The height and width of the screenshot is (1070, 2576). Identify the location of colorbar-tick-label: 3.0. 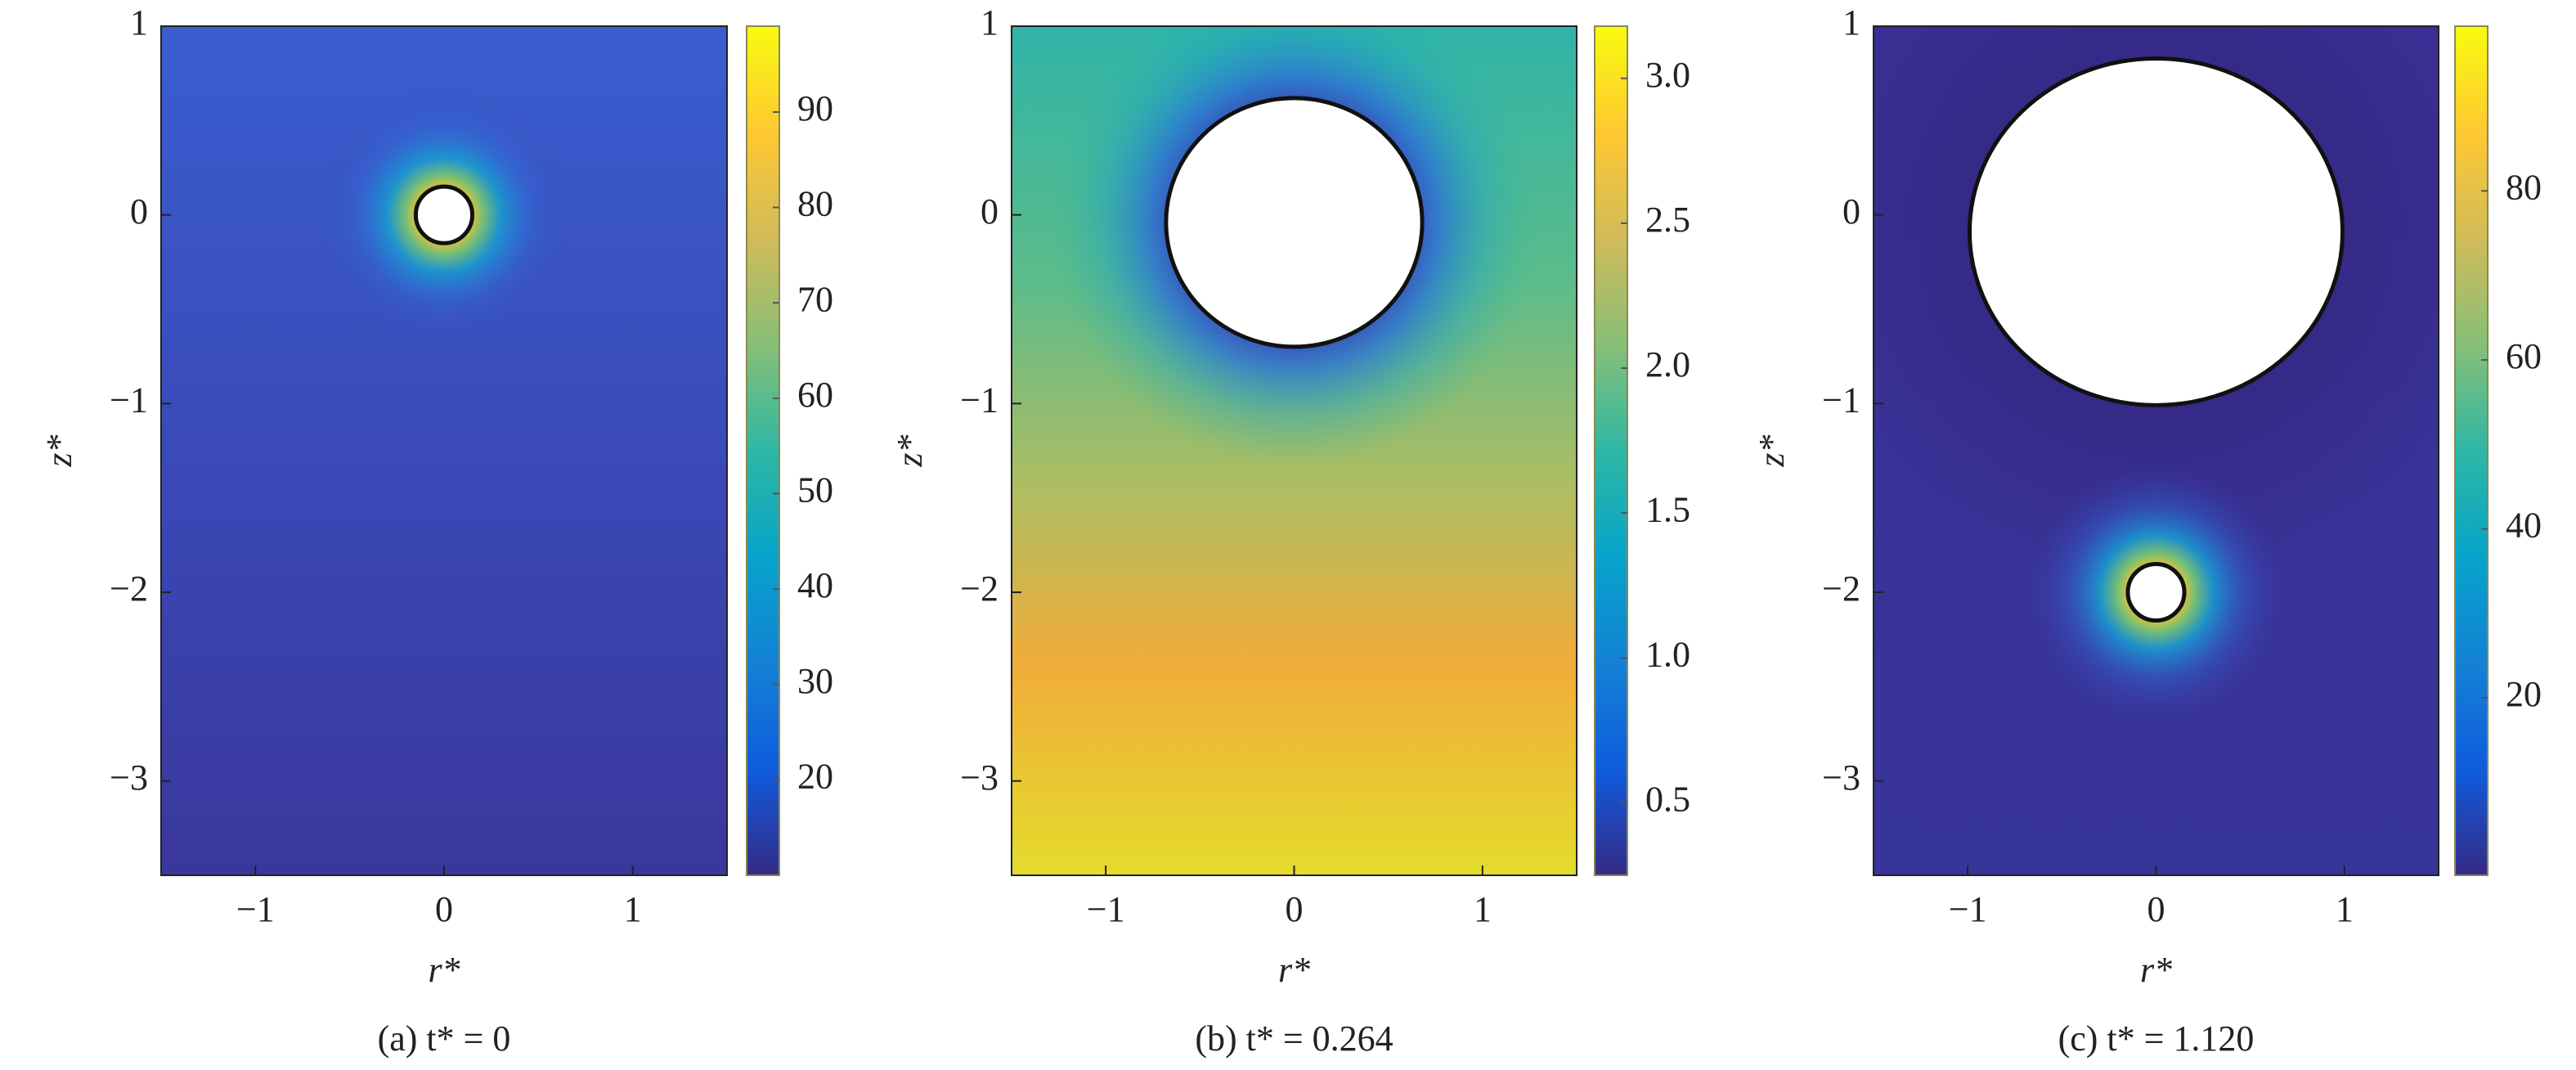
(1667, 75).